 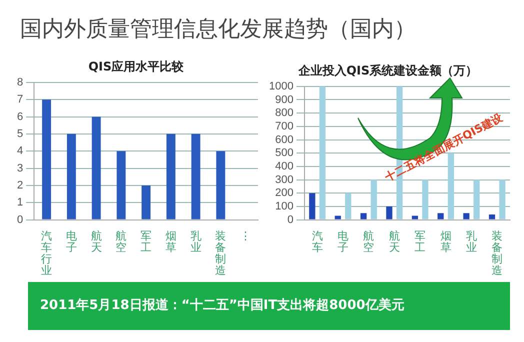 I want to click on y-tick-label: 8, so click(x=20, y=82).